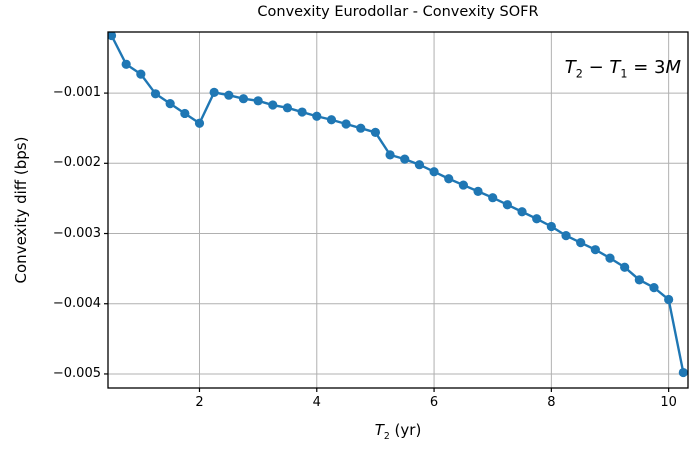 The height and width of the screenshot is (454, 698). What do you see at coordinates (76, 163) in the screenshot?
I see `y-tick-label: −0.002` at bounding box center [76, 163].